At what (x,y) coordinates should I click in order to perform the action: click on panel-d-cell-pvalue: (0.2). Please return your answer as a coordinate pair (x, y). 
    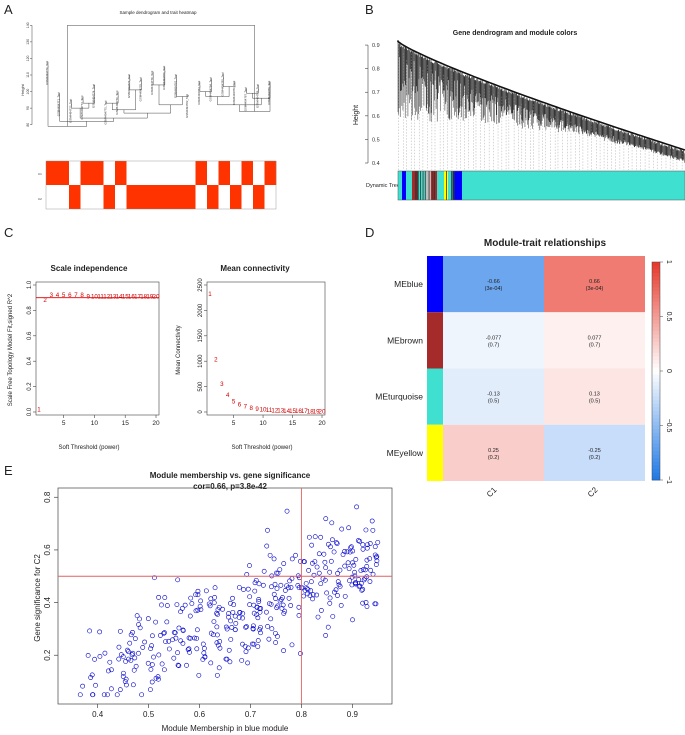
    Looking at the image, I should click on (493, 458).